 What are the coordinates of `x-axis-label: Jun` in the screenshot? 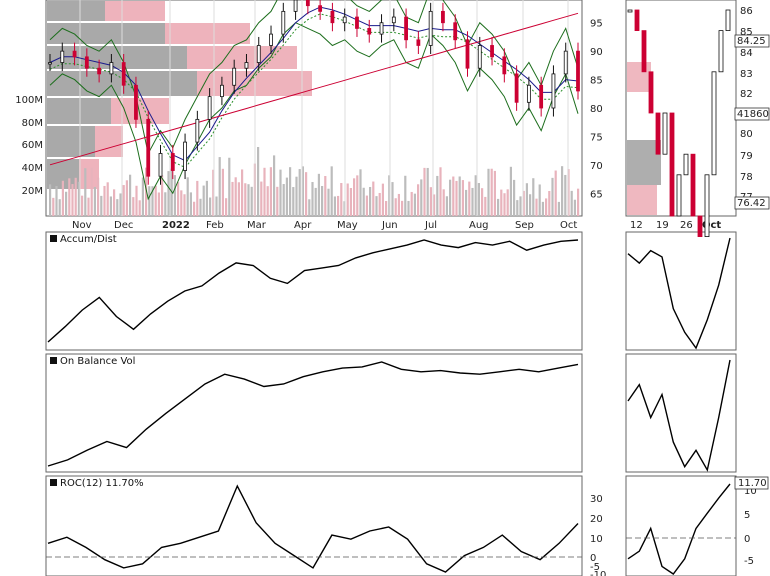 It's located at (389, 225).